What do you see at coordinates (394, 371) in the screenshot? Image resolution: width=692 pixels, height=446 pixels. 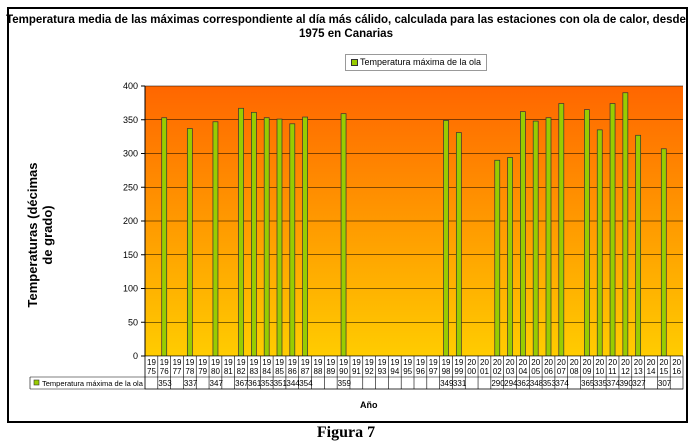 I see `x-tick-label-bottom: 94` at bounding box center [394, 371].